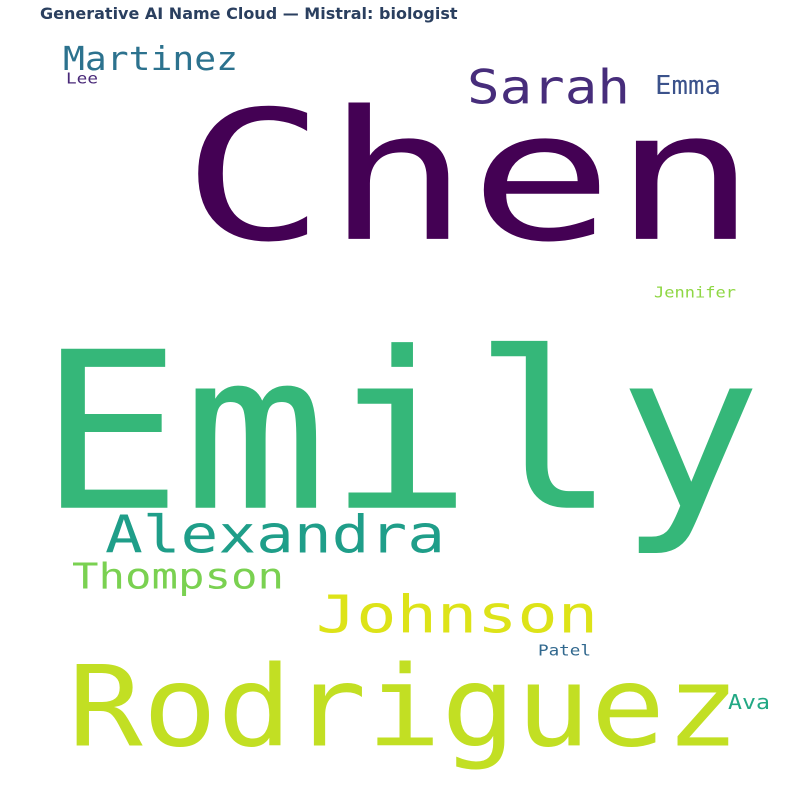 This screenshot has height=800, width=800. I want to click on word-thompson: Thompson, so click(178, 576).